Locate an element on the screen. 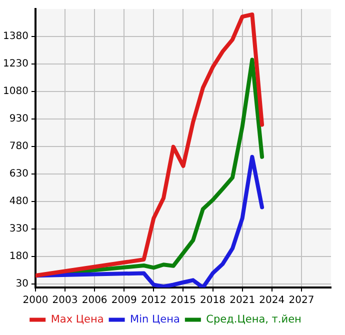 The width and height of the screenshot is (345, 335). y-tick-label: 180 is located at coordinates (18, 256).